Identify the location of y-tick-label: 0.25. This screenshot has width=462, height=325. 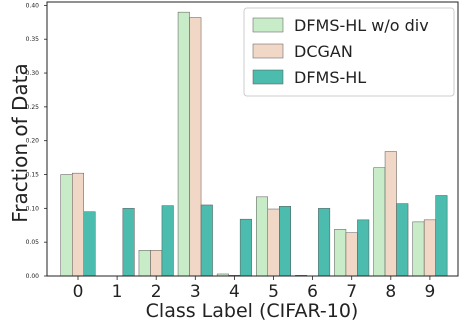
(33, 107).